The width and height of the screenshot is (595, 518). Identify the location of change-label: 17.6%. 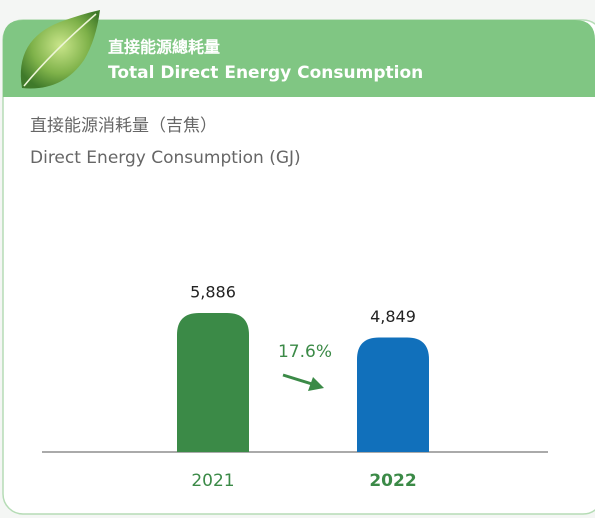
(305, 352).